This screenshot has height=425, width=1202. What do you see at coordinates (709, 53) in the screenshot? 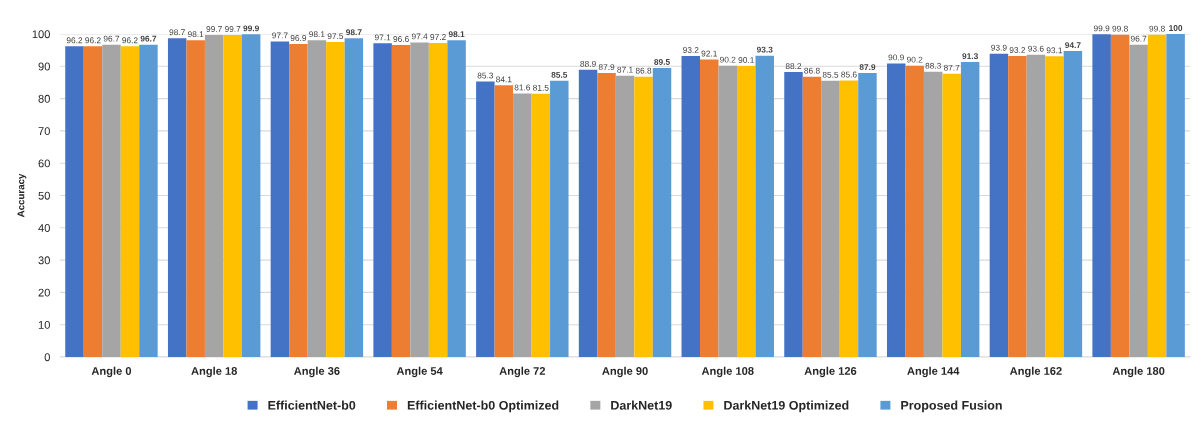
I see `data-label: 92.1` at bounding box center [709, 53].